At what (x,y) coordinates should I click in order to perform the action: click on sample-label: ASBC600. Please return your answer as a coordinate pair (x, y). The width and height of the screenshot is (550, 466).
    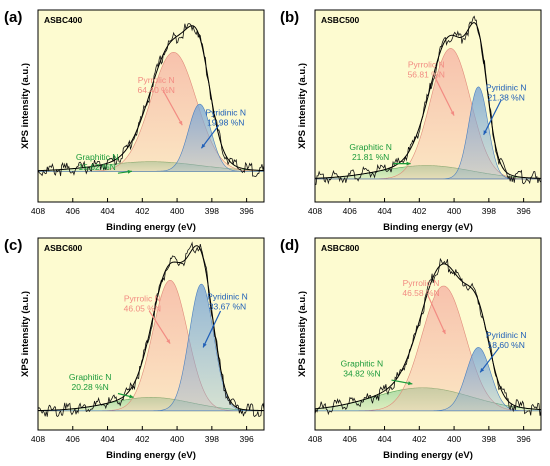
    Looking at the image, I should click on (63, 248).